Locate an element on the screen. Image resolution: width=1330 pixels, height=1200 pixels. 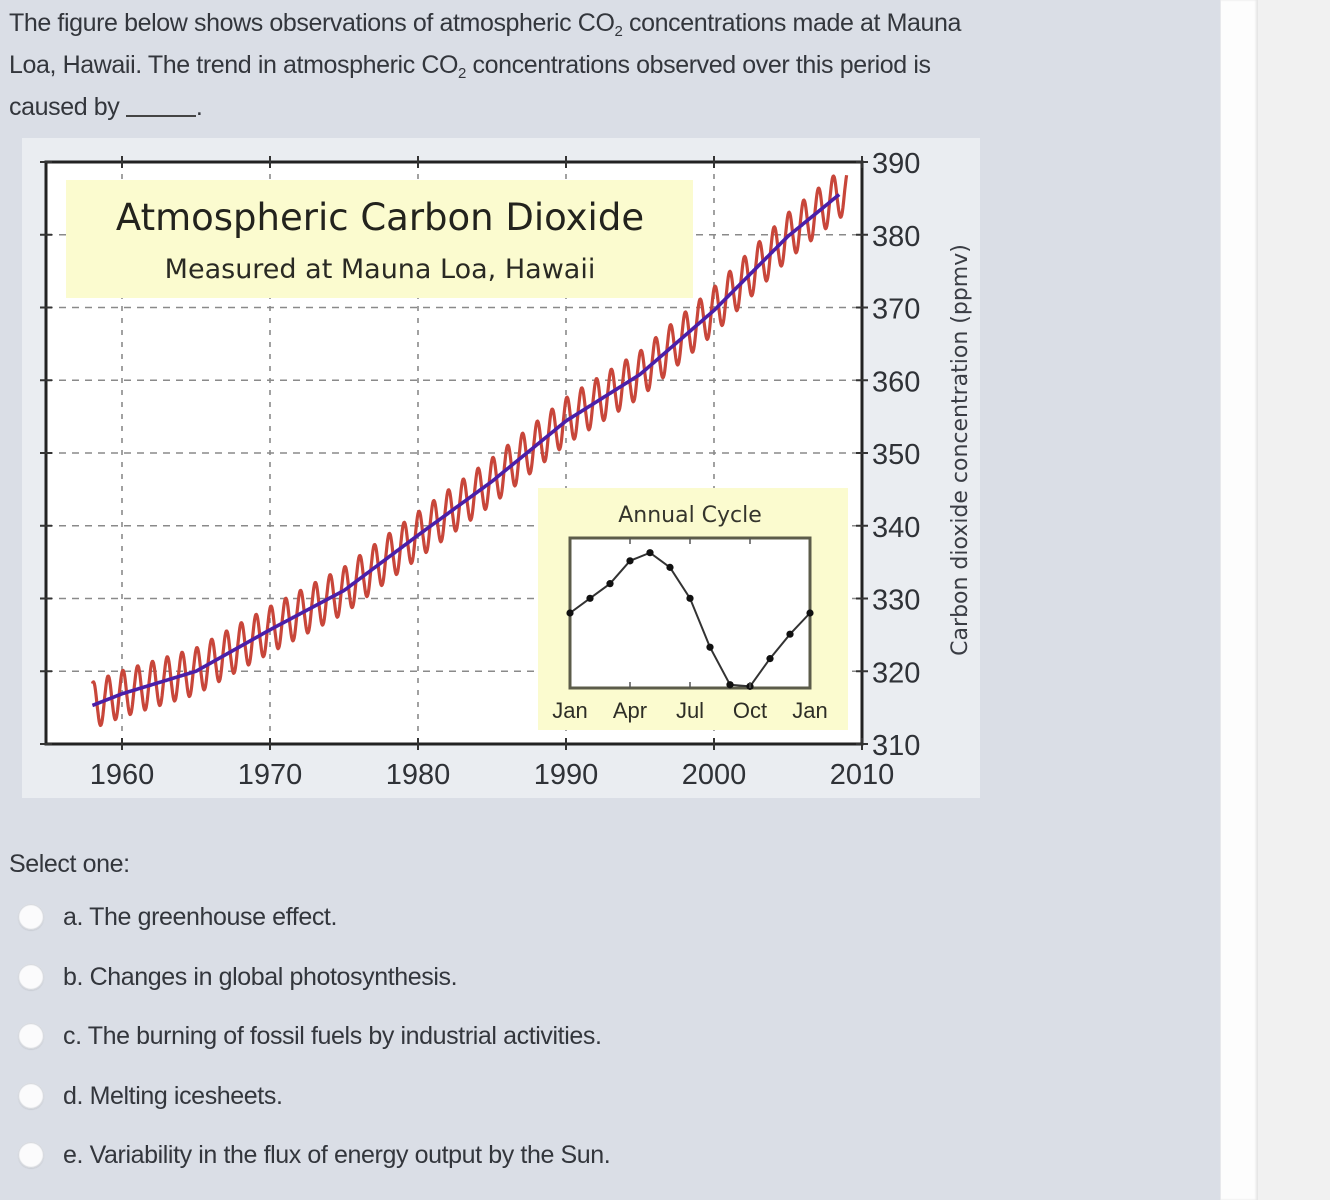
answer-option-b: b. Changes in global photosynthesis. is located at coordinates (238, 977).